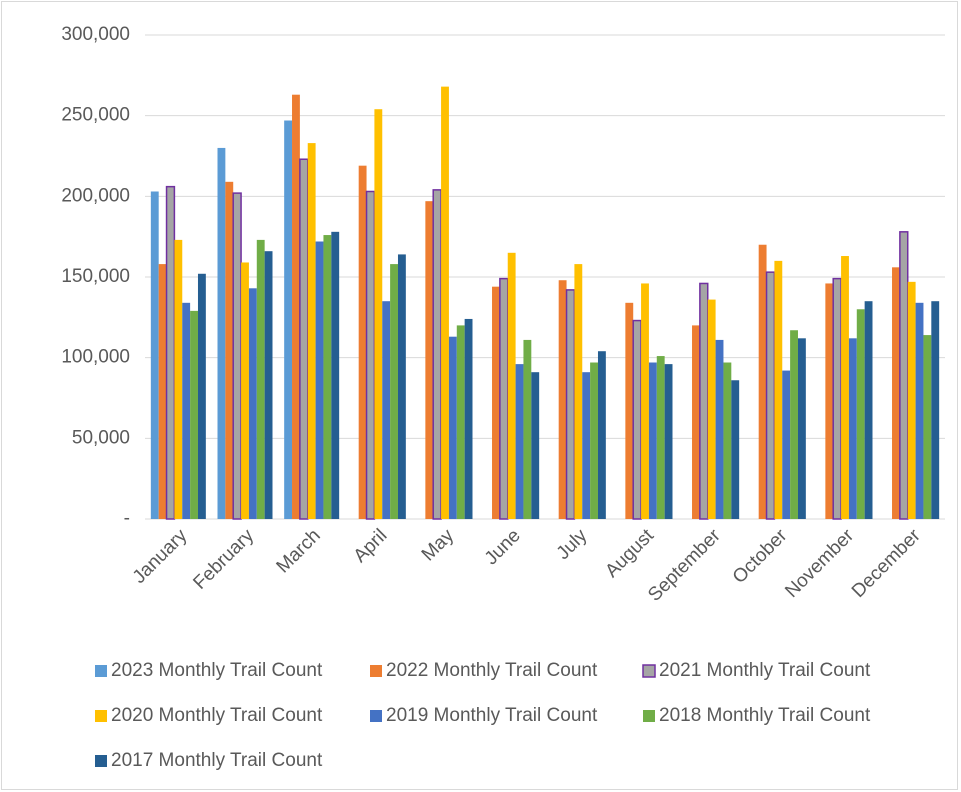 Image resolution: width=961 pixels, height=792 pixels. What do you see at coordinates (765, 715) in the screenshot?
I see `legend-label: 2018 Monthly Trail Count` at bounding box center [765, 715].